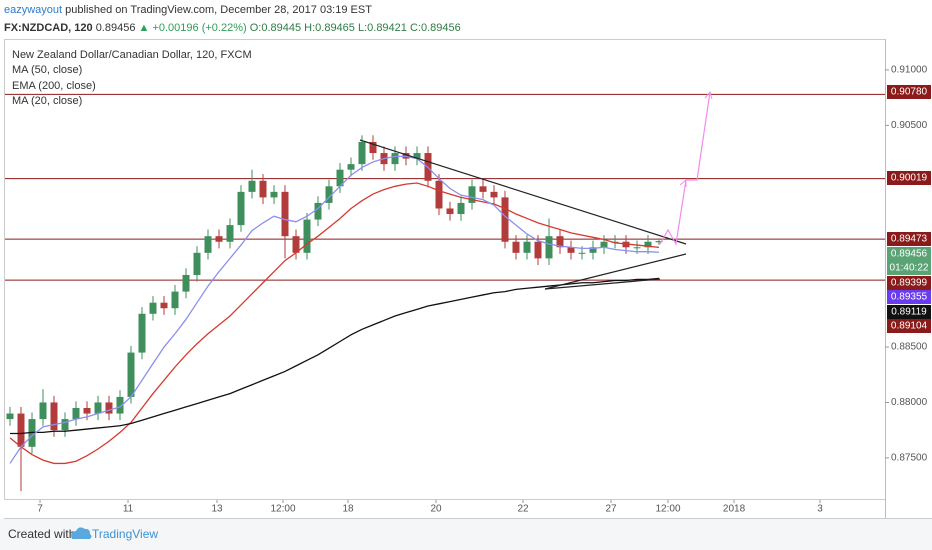  Describe the element at coordinates (602, 284) in the screenshot. I see `trendline-base` at that location.